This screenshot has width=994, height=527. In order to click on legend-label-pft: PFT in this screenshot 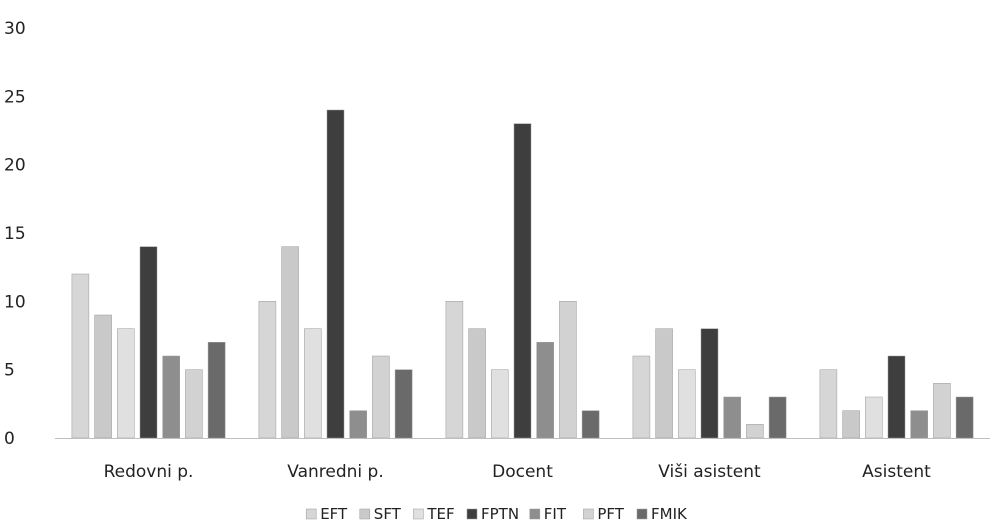, I will do `click(610, 514)`.